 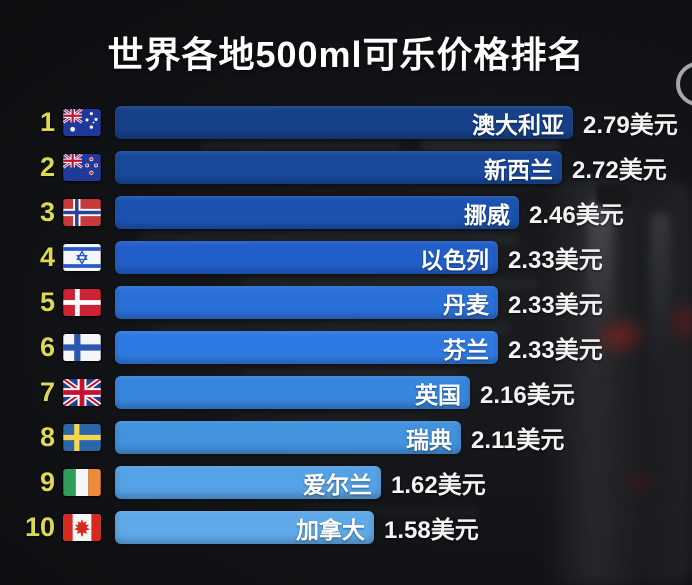 I want to click on chart-row: 9 爱尔兰 1.62美元, so click(x=346, y=482).